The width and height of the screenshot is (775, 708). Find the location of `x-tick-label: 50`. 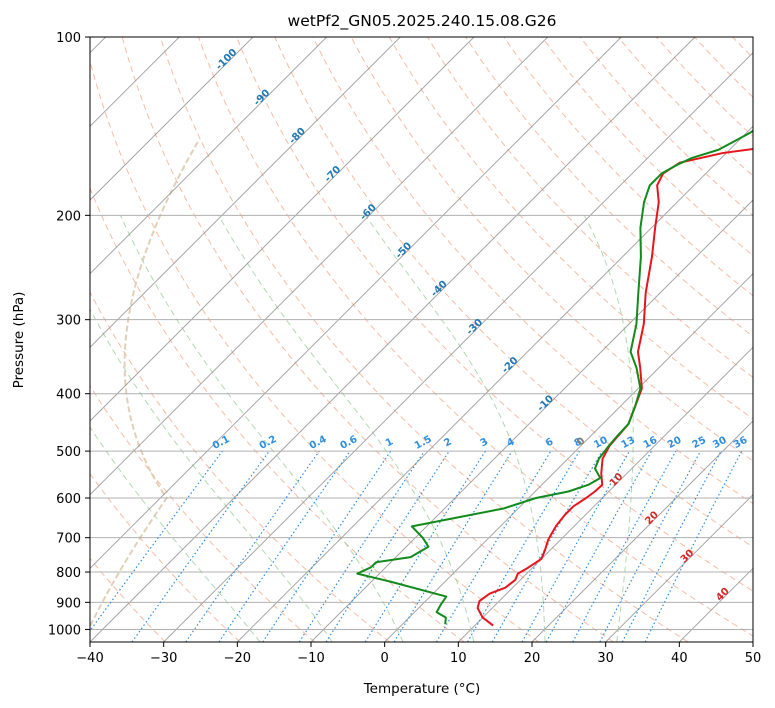

x-tick-label: 50 is located at coordinates (753, 658).